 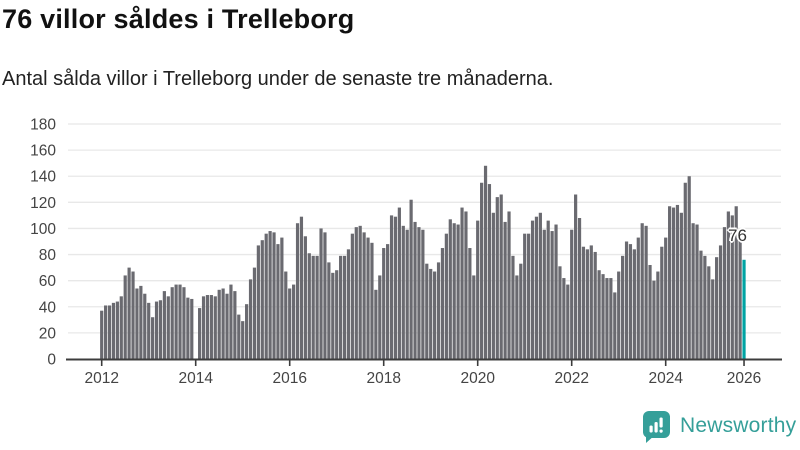 I want to click on y-tick-label: 0, so click(x=51, y=360).